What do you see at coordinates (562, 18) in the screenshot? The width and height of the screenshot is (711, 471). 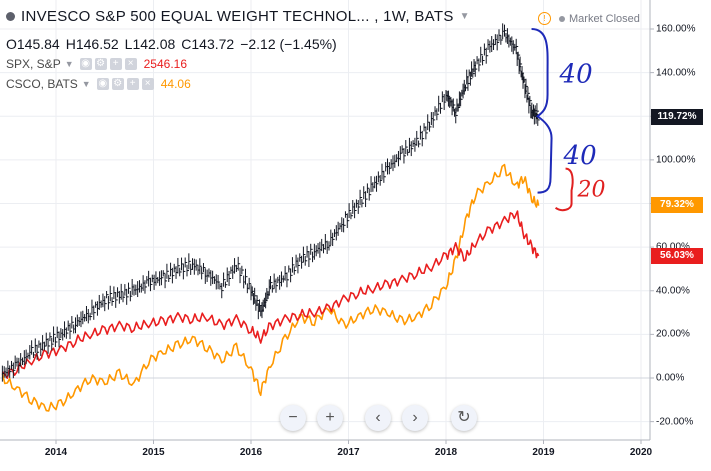 I see `market-closed-dot-icon` at bounding box center [562, 18].